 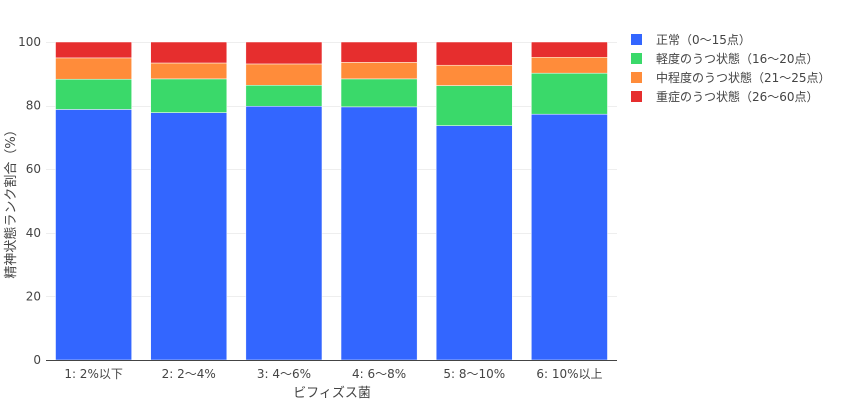 I want to click on y-tick-label: 0, so click(x=37, y=360).